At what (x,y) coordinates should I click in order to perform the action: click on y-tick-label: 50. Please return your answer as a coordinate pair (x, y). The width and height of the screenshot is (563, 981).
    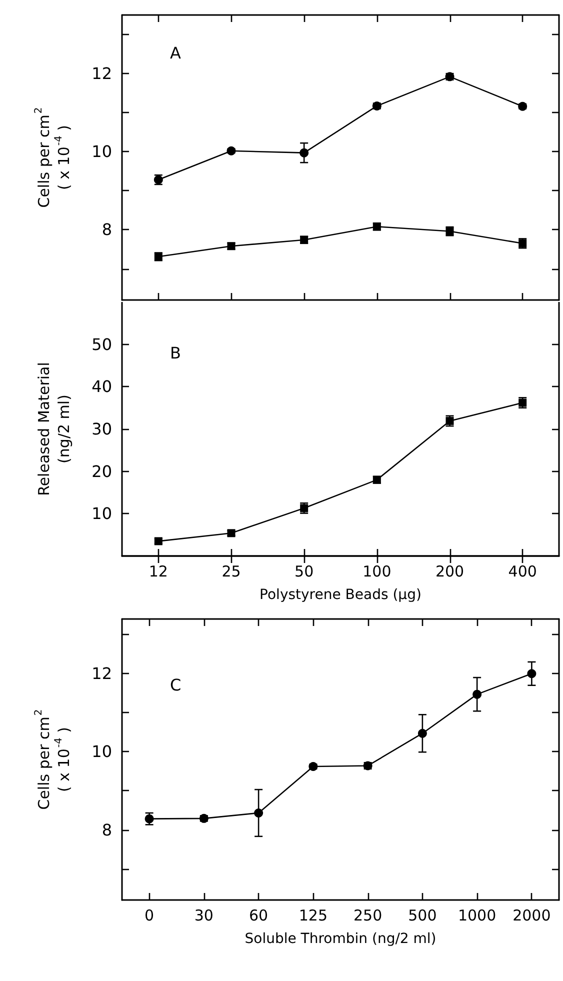
    Looking at the image, I should click on (102, 344).